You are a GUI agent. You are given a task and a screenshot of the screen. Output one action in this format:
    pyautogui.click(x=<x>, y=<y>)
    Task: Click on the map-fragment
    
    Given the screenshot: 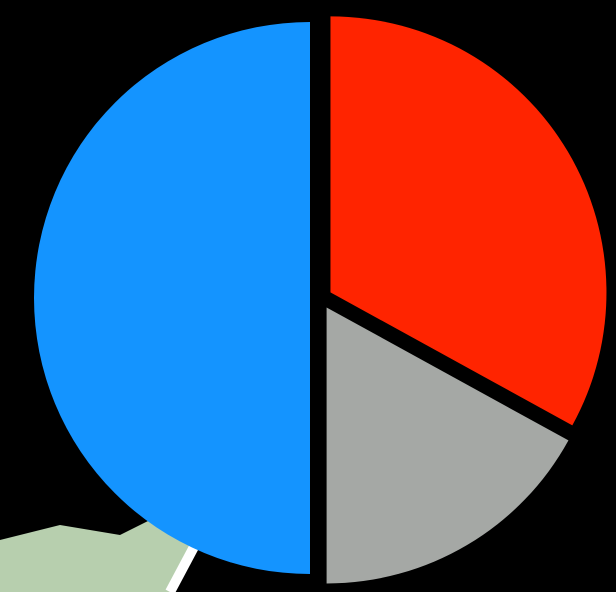 What is the action you would take?
    pyautogui.click(x=95, y=556)
    